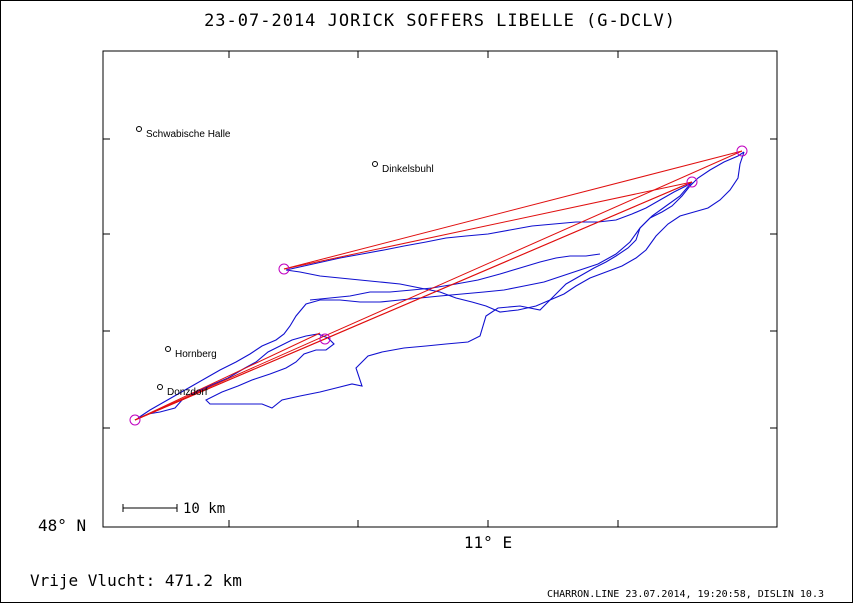  Describe the element at coordinates (187, 392) in the screenshot. I see `place-label: Donzdorf` at that location.